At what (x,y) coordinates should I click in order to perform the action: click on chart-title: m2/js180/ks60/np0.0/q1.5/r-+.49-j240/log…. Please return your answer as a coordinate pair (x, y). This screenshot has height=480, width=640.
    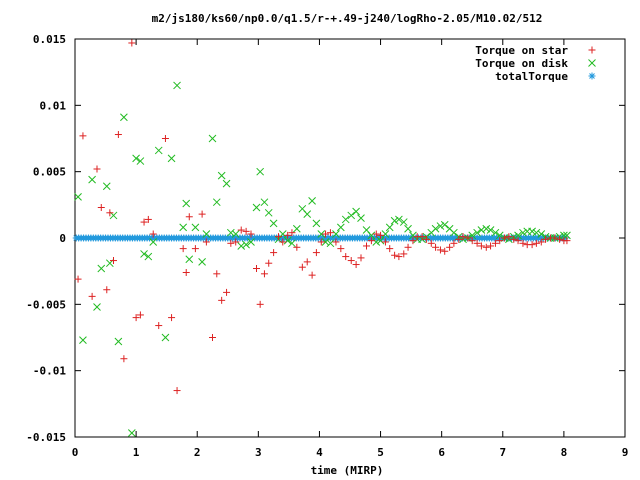
    Looking at the image, I should click on (347, 18).